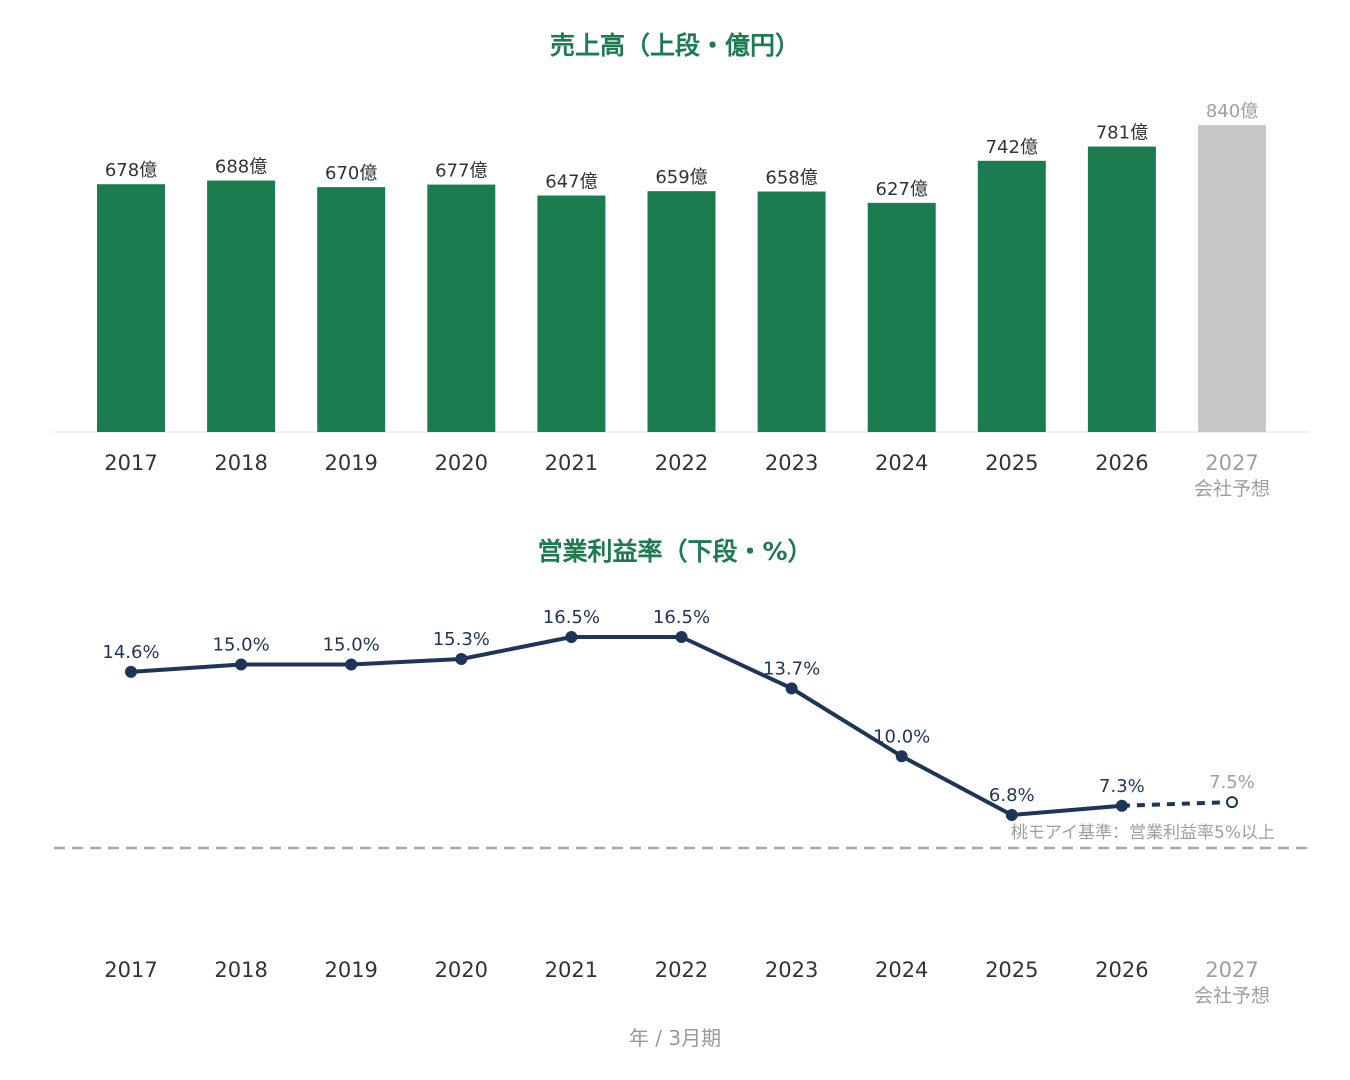 This screenshot has height=1080, width=1350. Describe the element at coordinates (901, 736) in the screenshot. I see `line-data-label: 10.0%` at that location.